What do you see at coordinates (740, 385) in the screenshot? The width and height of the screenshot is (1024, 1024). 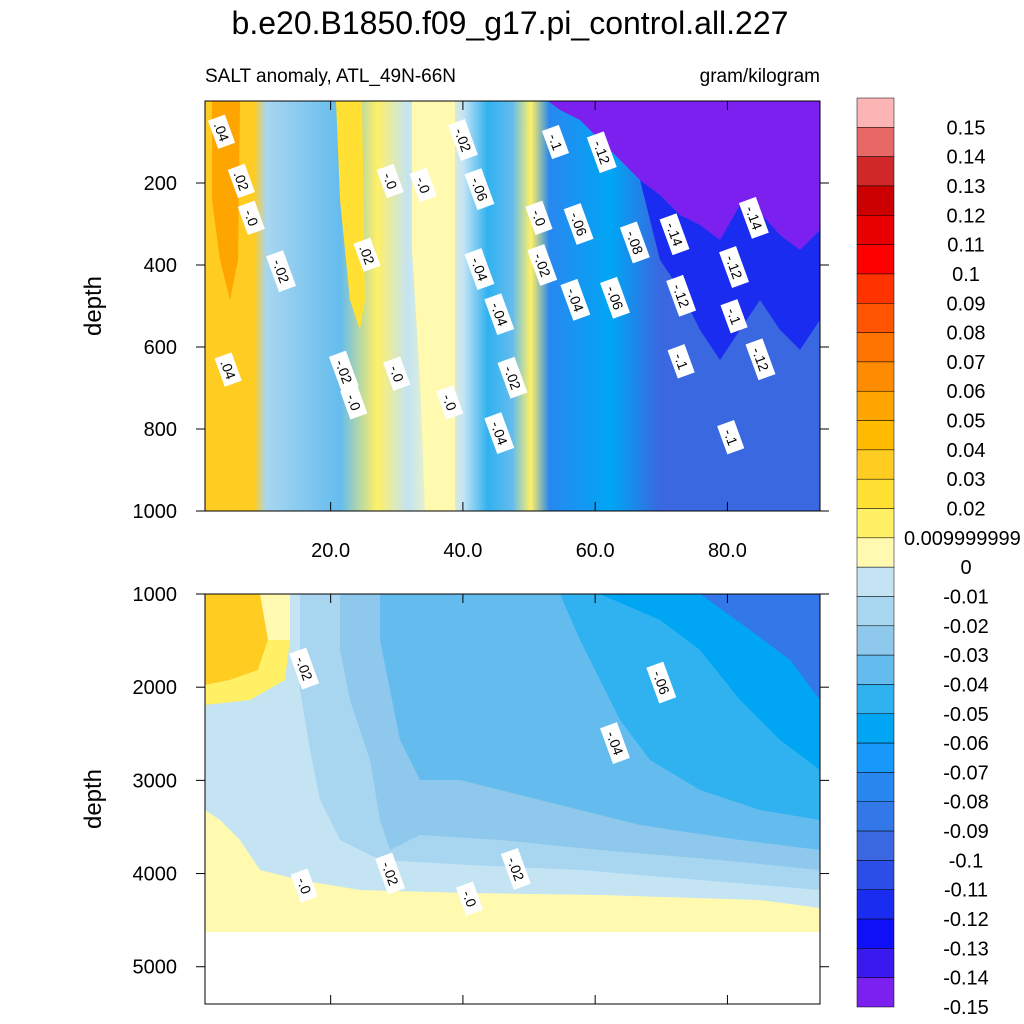 I see `upper-blue-region` at bounding box center [740, 385].